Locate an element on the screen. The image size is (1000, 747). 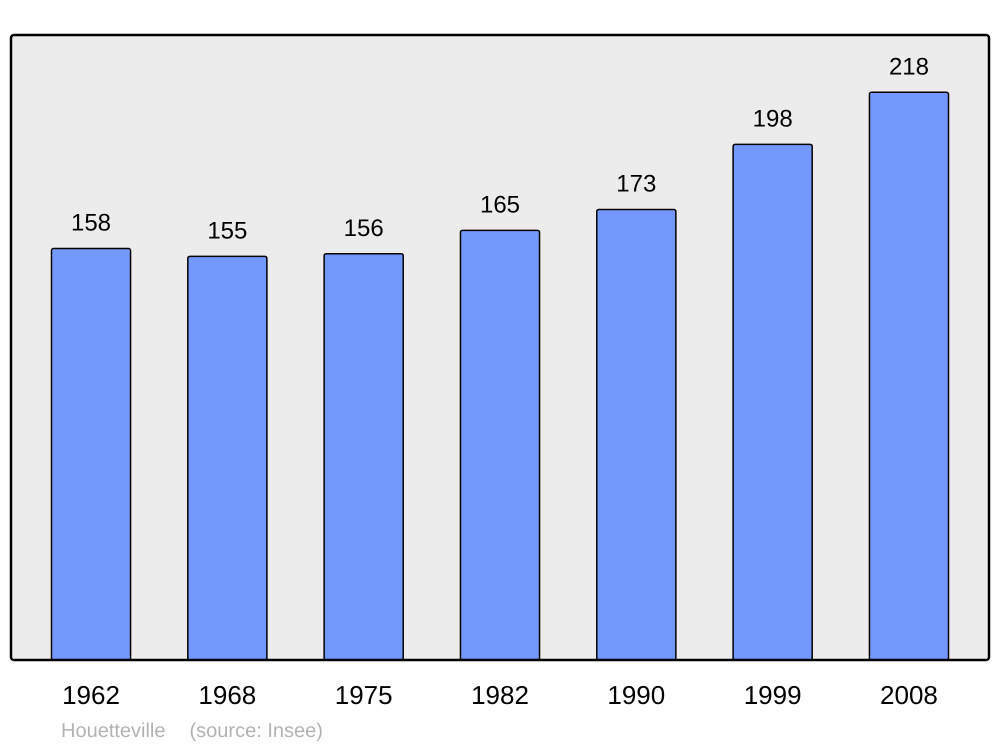
x-tick-label: 1962 is located at coordinates (91, 695).